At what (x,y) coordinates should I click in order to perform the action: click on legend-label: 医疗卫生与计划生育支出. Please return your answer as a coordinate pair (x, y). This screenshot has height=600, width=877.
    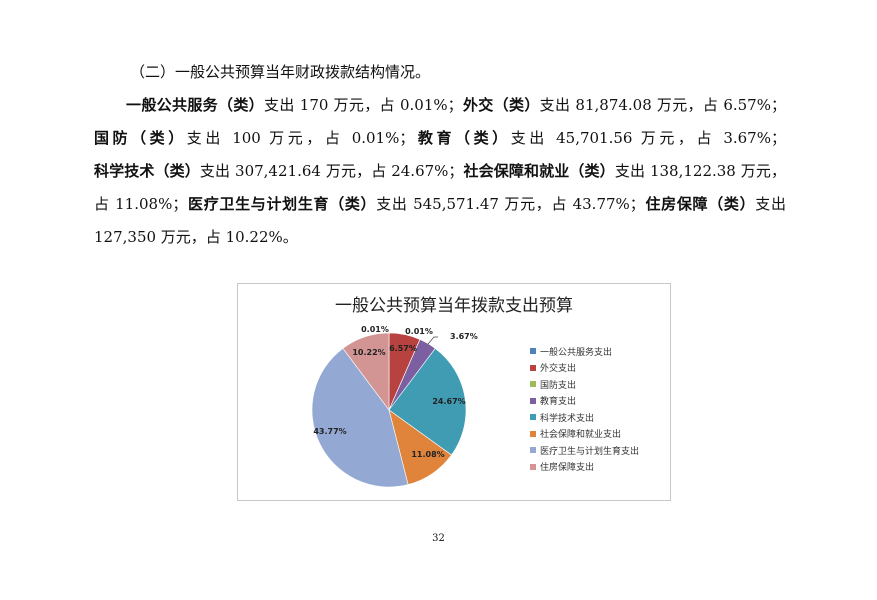
    Looking at the image, I should click on (590, 451).